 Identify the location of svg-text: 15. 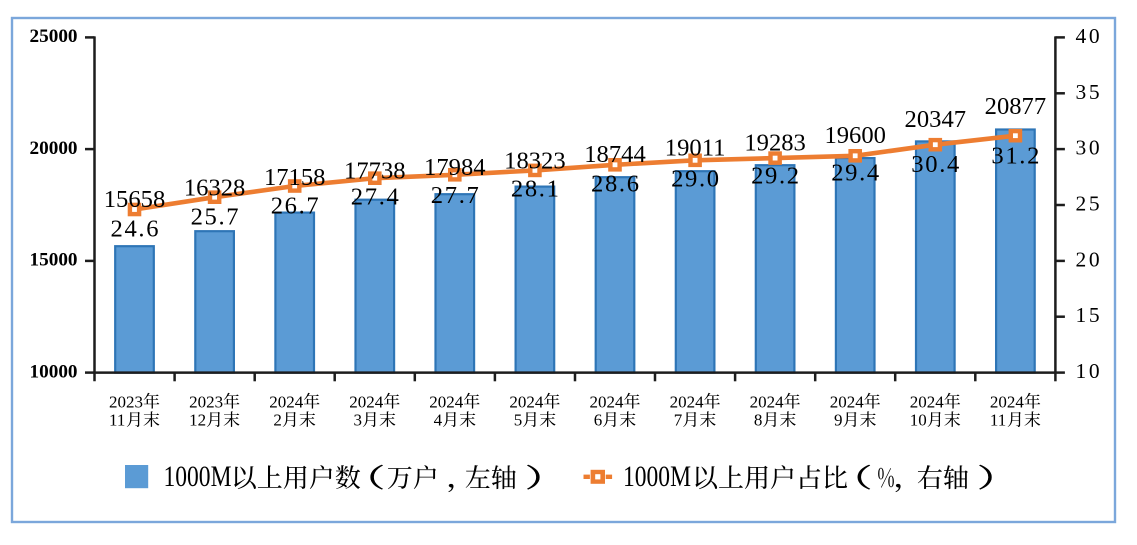
(1089, 315).